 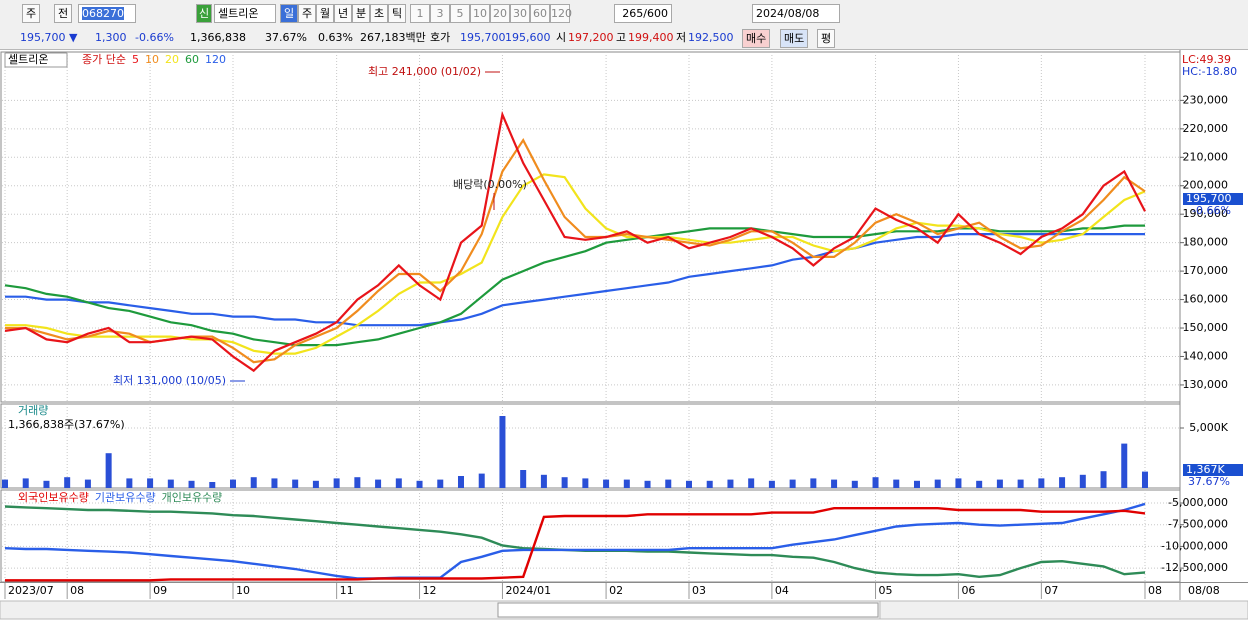 I want to click on x-tick-label: 12, so click(x=430, y=590).